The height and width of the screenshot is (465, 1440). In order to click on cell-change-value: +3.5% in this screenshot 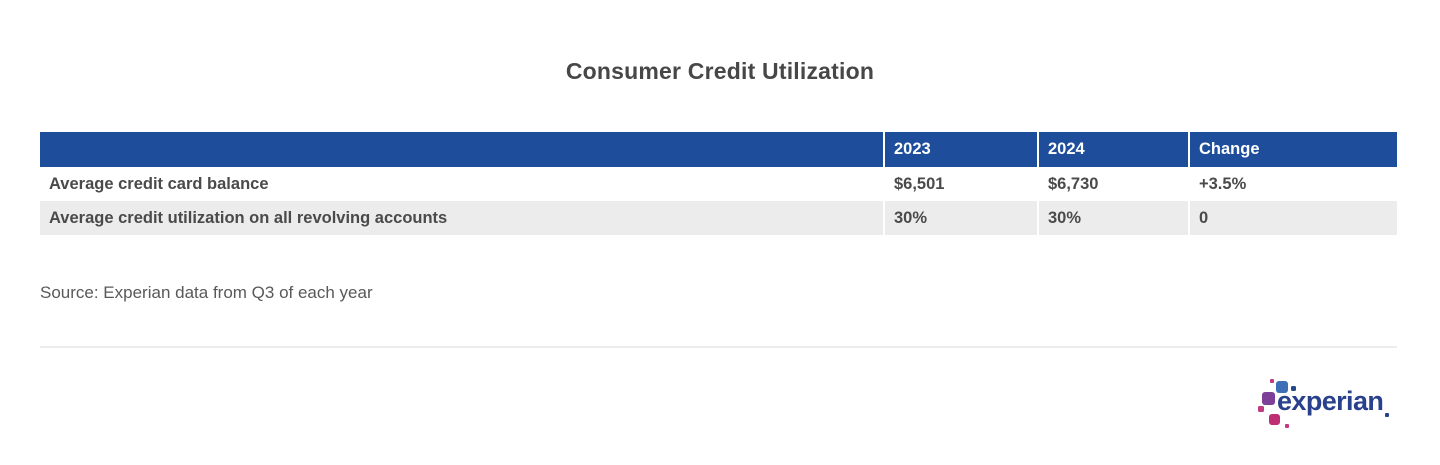, I will do `click(1292, 184)`.